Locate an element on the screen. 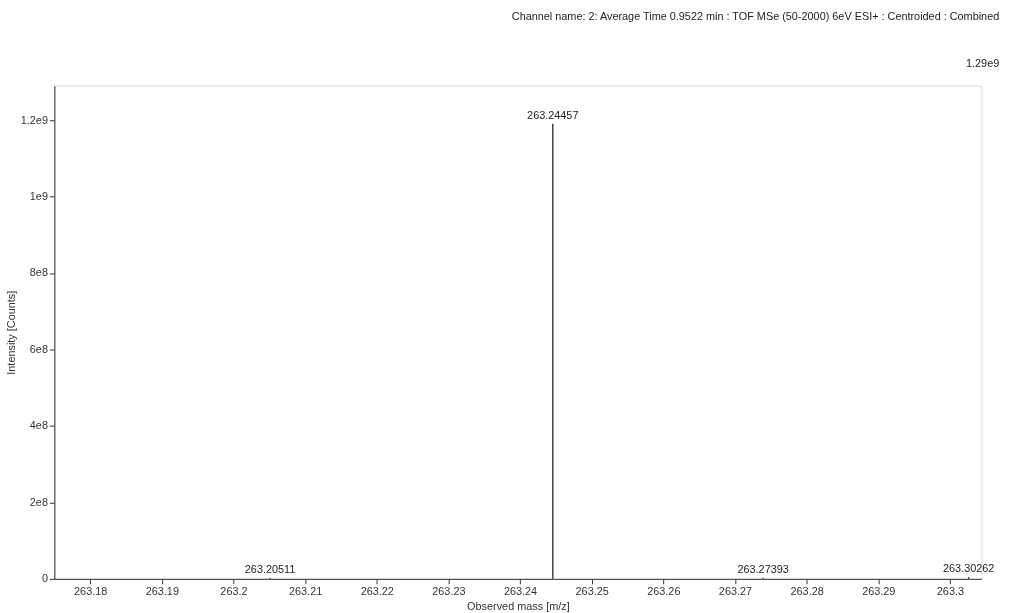  x-tick-label: 263.24 is located at coordinates (520, 591).